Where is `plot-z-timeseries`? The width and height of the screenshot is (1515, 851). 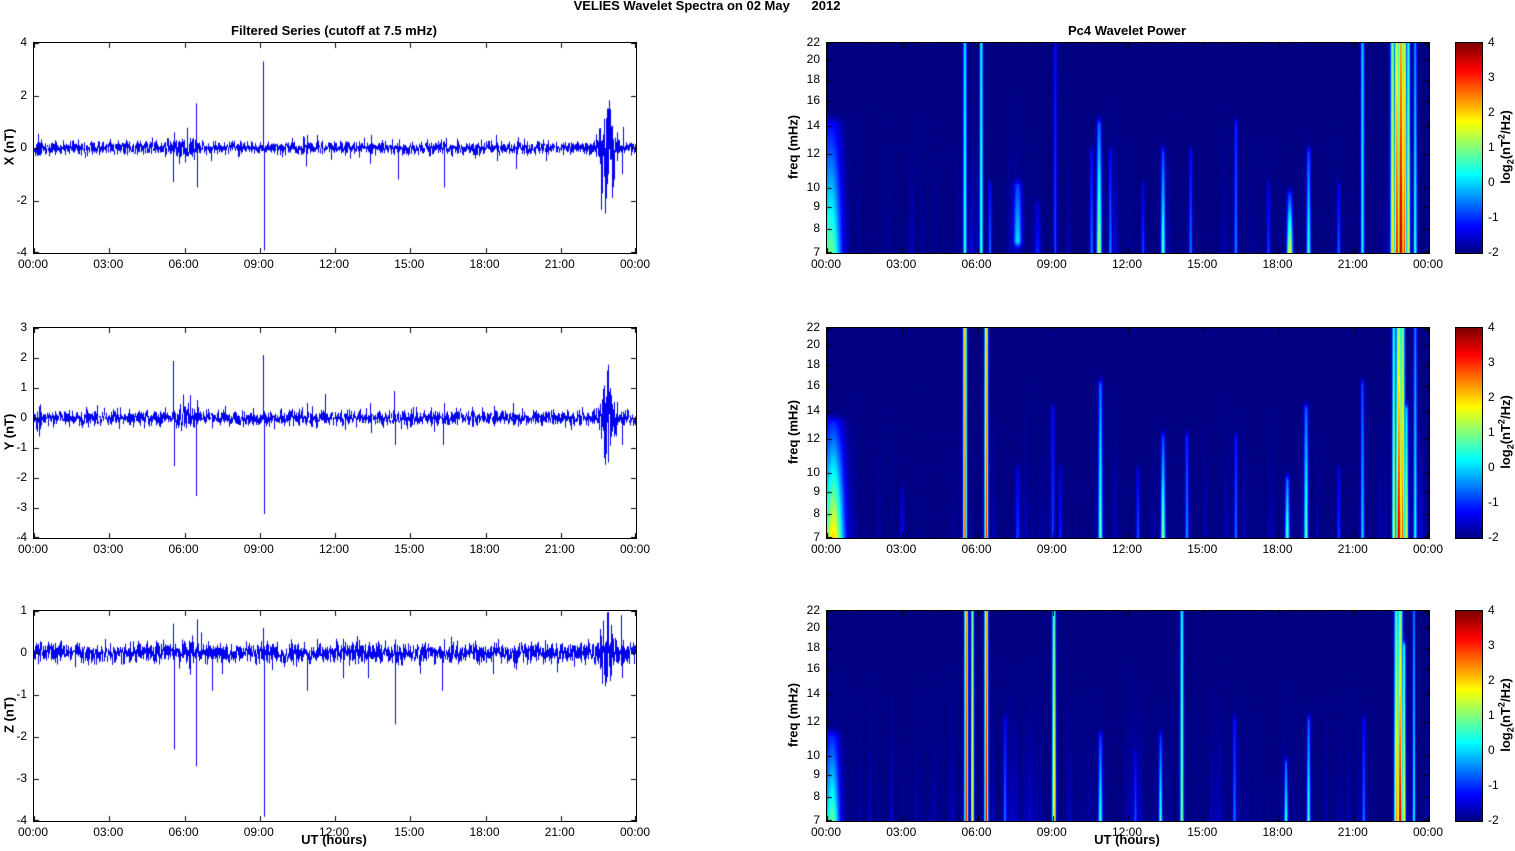
plot-z-timeseries is located at coordinates (335, 716).